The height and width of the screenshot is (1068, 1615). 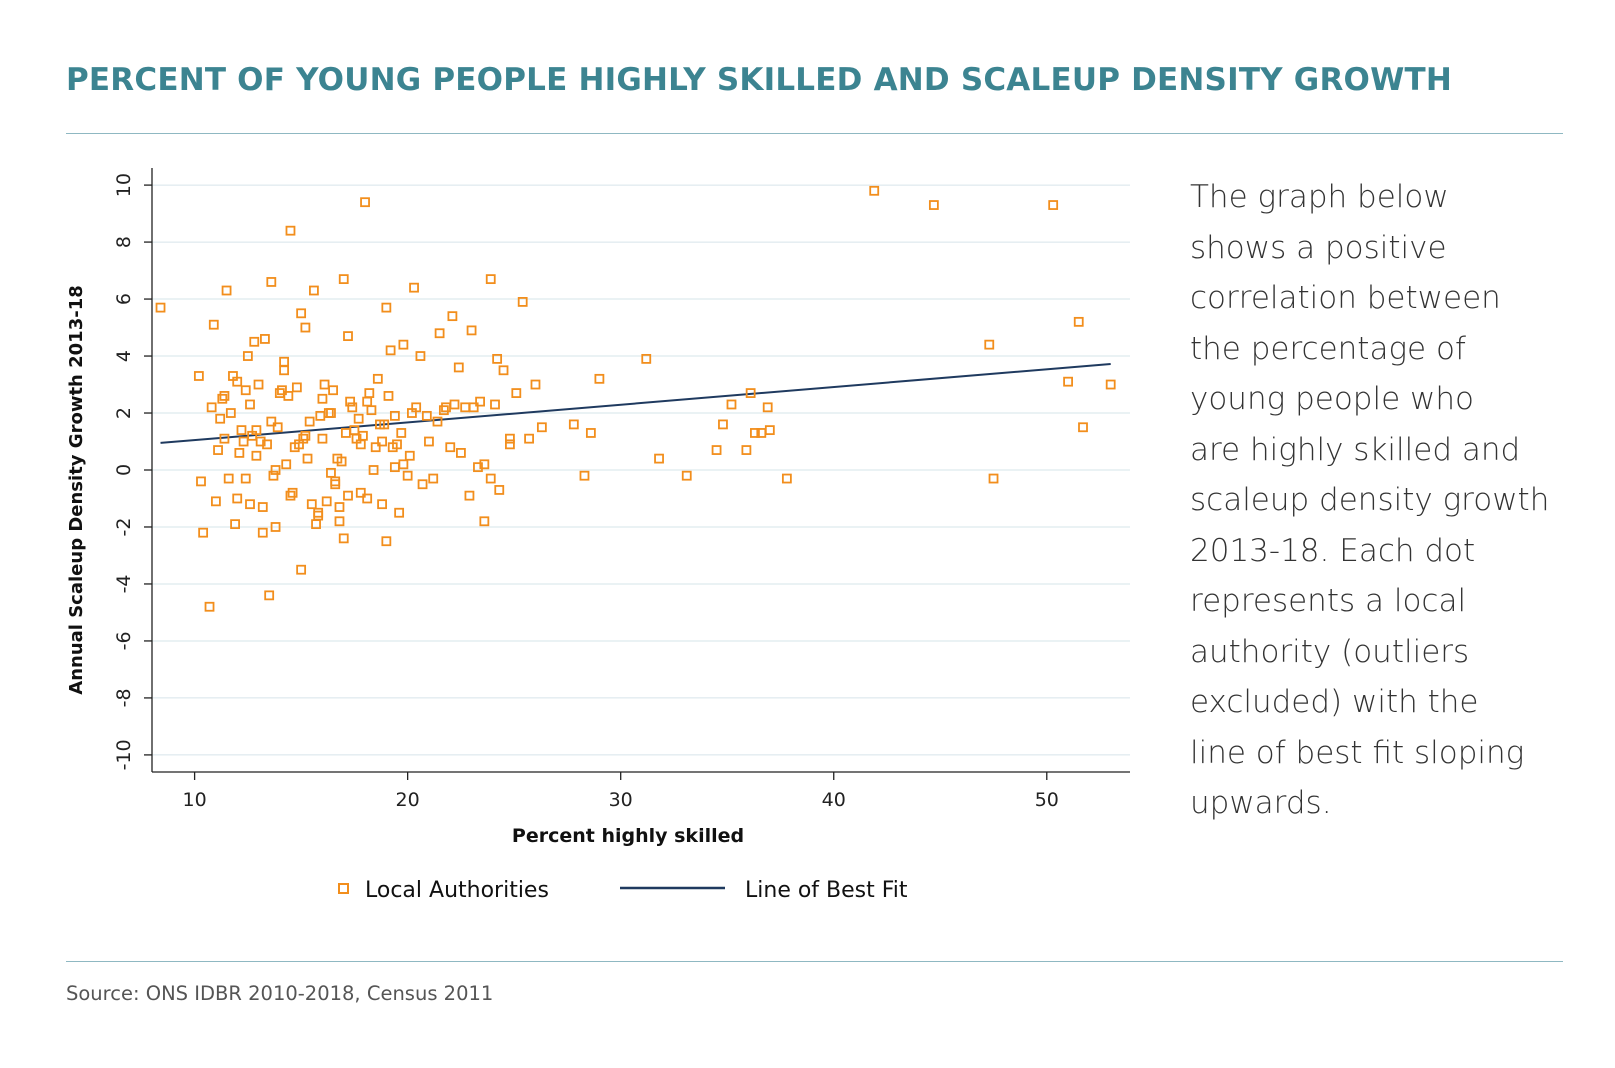 What do you see at coordinates (628, 836) in the screenshot?
I see `x-axis-label: Percent highly skilled` at bounding box center [628, 836].